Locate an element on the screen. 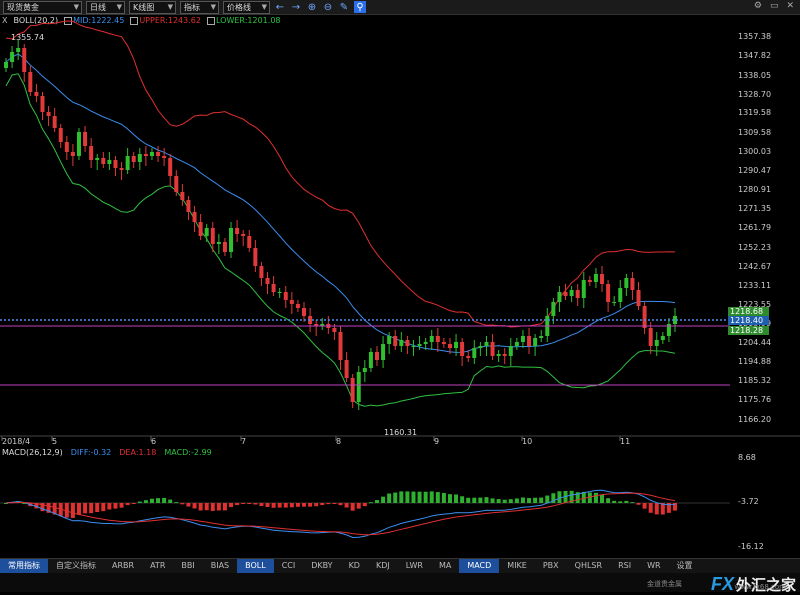 This screenshot has height=595, width=800. mid-legend: MID:1222.45 is located at coordinates (94, 20).